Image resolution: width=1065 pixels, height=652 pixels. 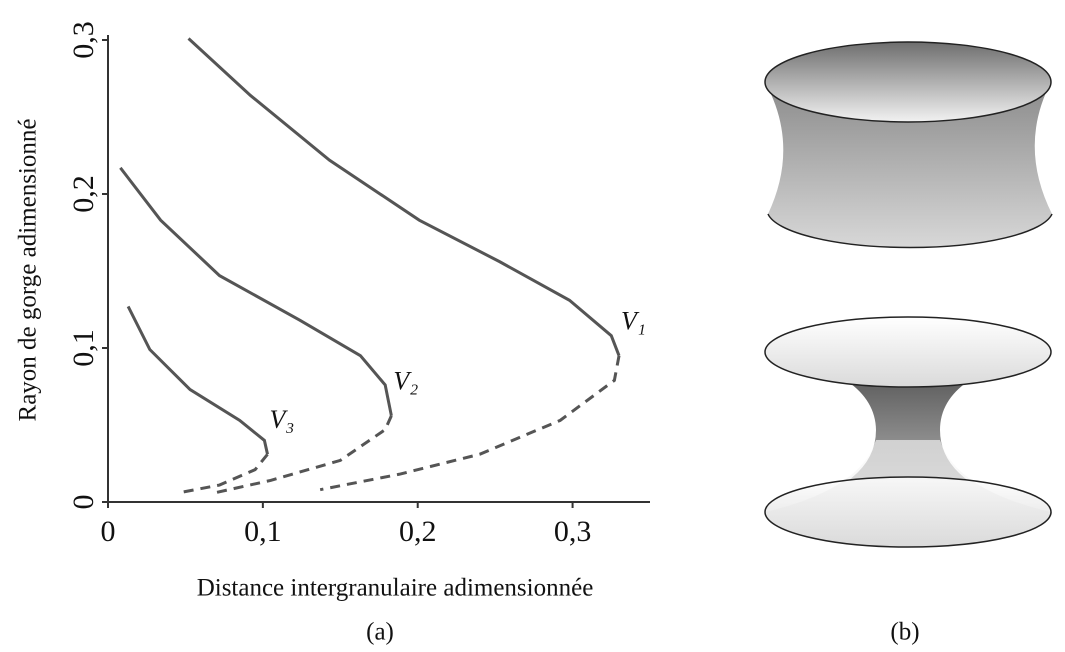 I want to click on shade, so click(x=908, y=493).